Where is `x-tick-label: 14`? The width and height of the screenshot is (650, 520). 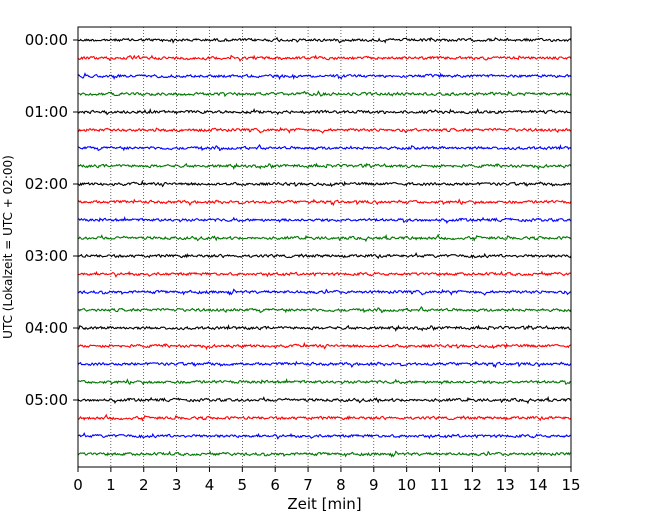 x-tick-label: 14 is located at coordinates (538, 485).